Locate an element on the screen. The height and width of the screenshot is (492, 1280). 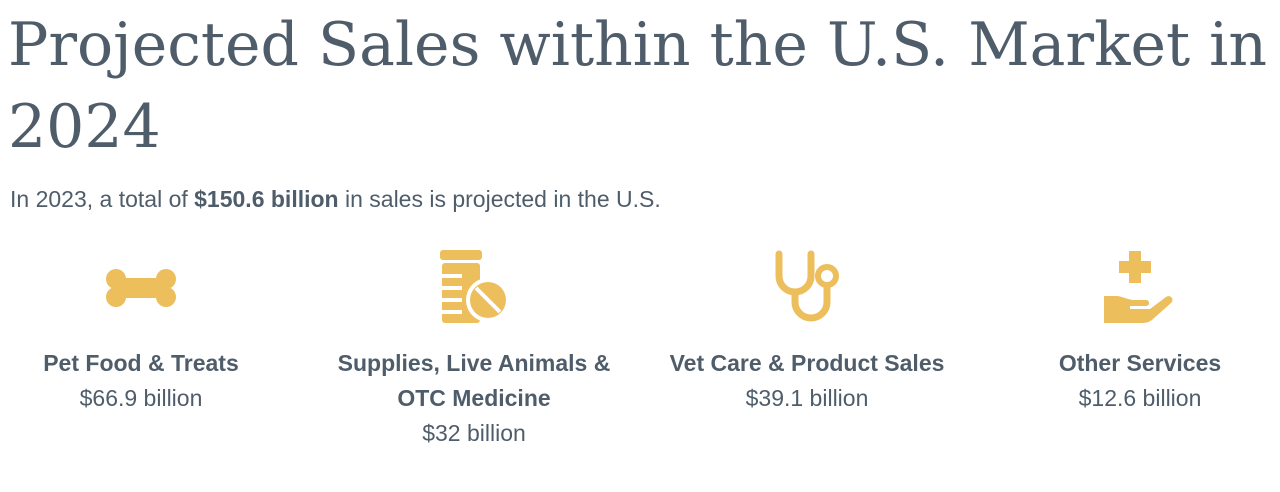
category-value: $39.1 billion is located at coordinates (807, 398).